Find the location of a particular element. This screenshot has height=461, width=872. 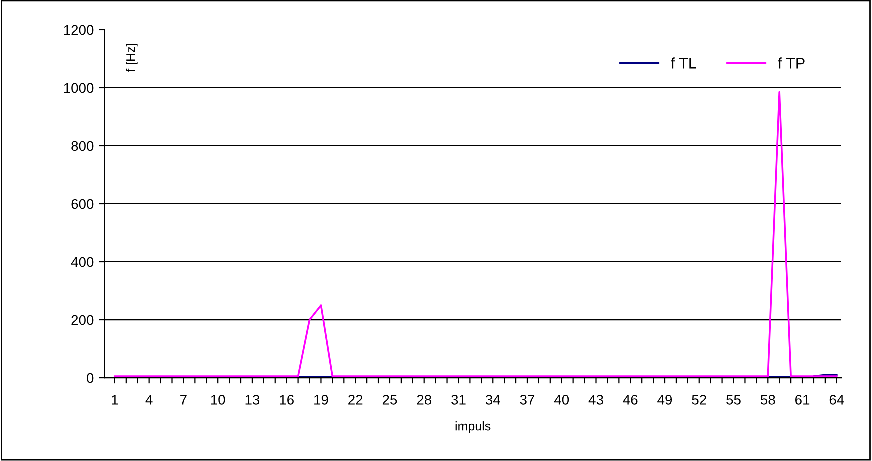

x-tick-label: 16 is located at coordinates (287, 400).